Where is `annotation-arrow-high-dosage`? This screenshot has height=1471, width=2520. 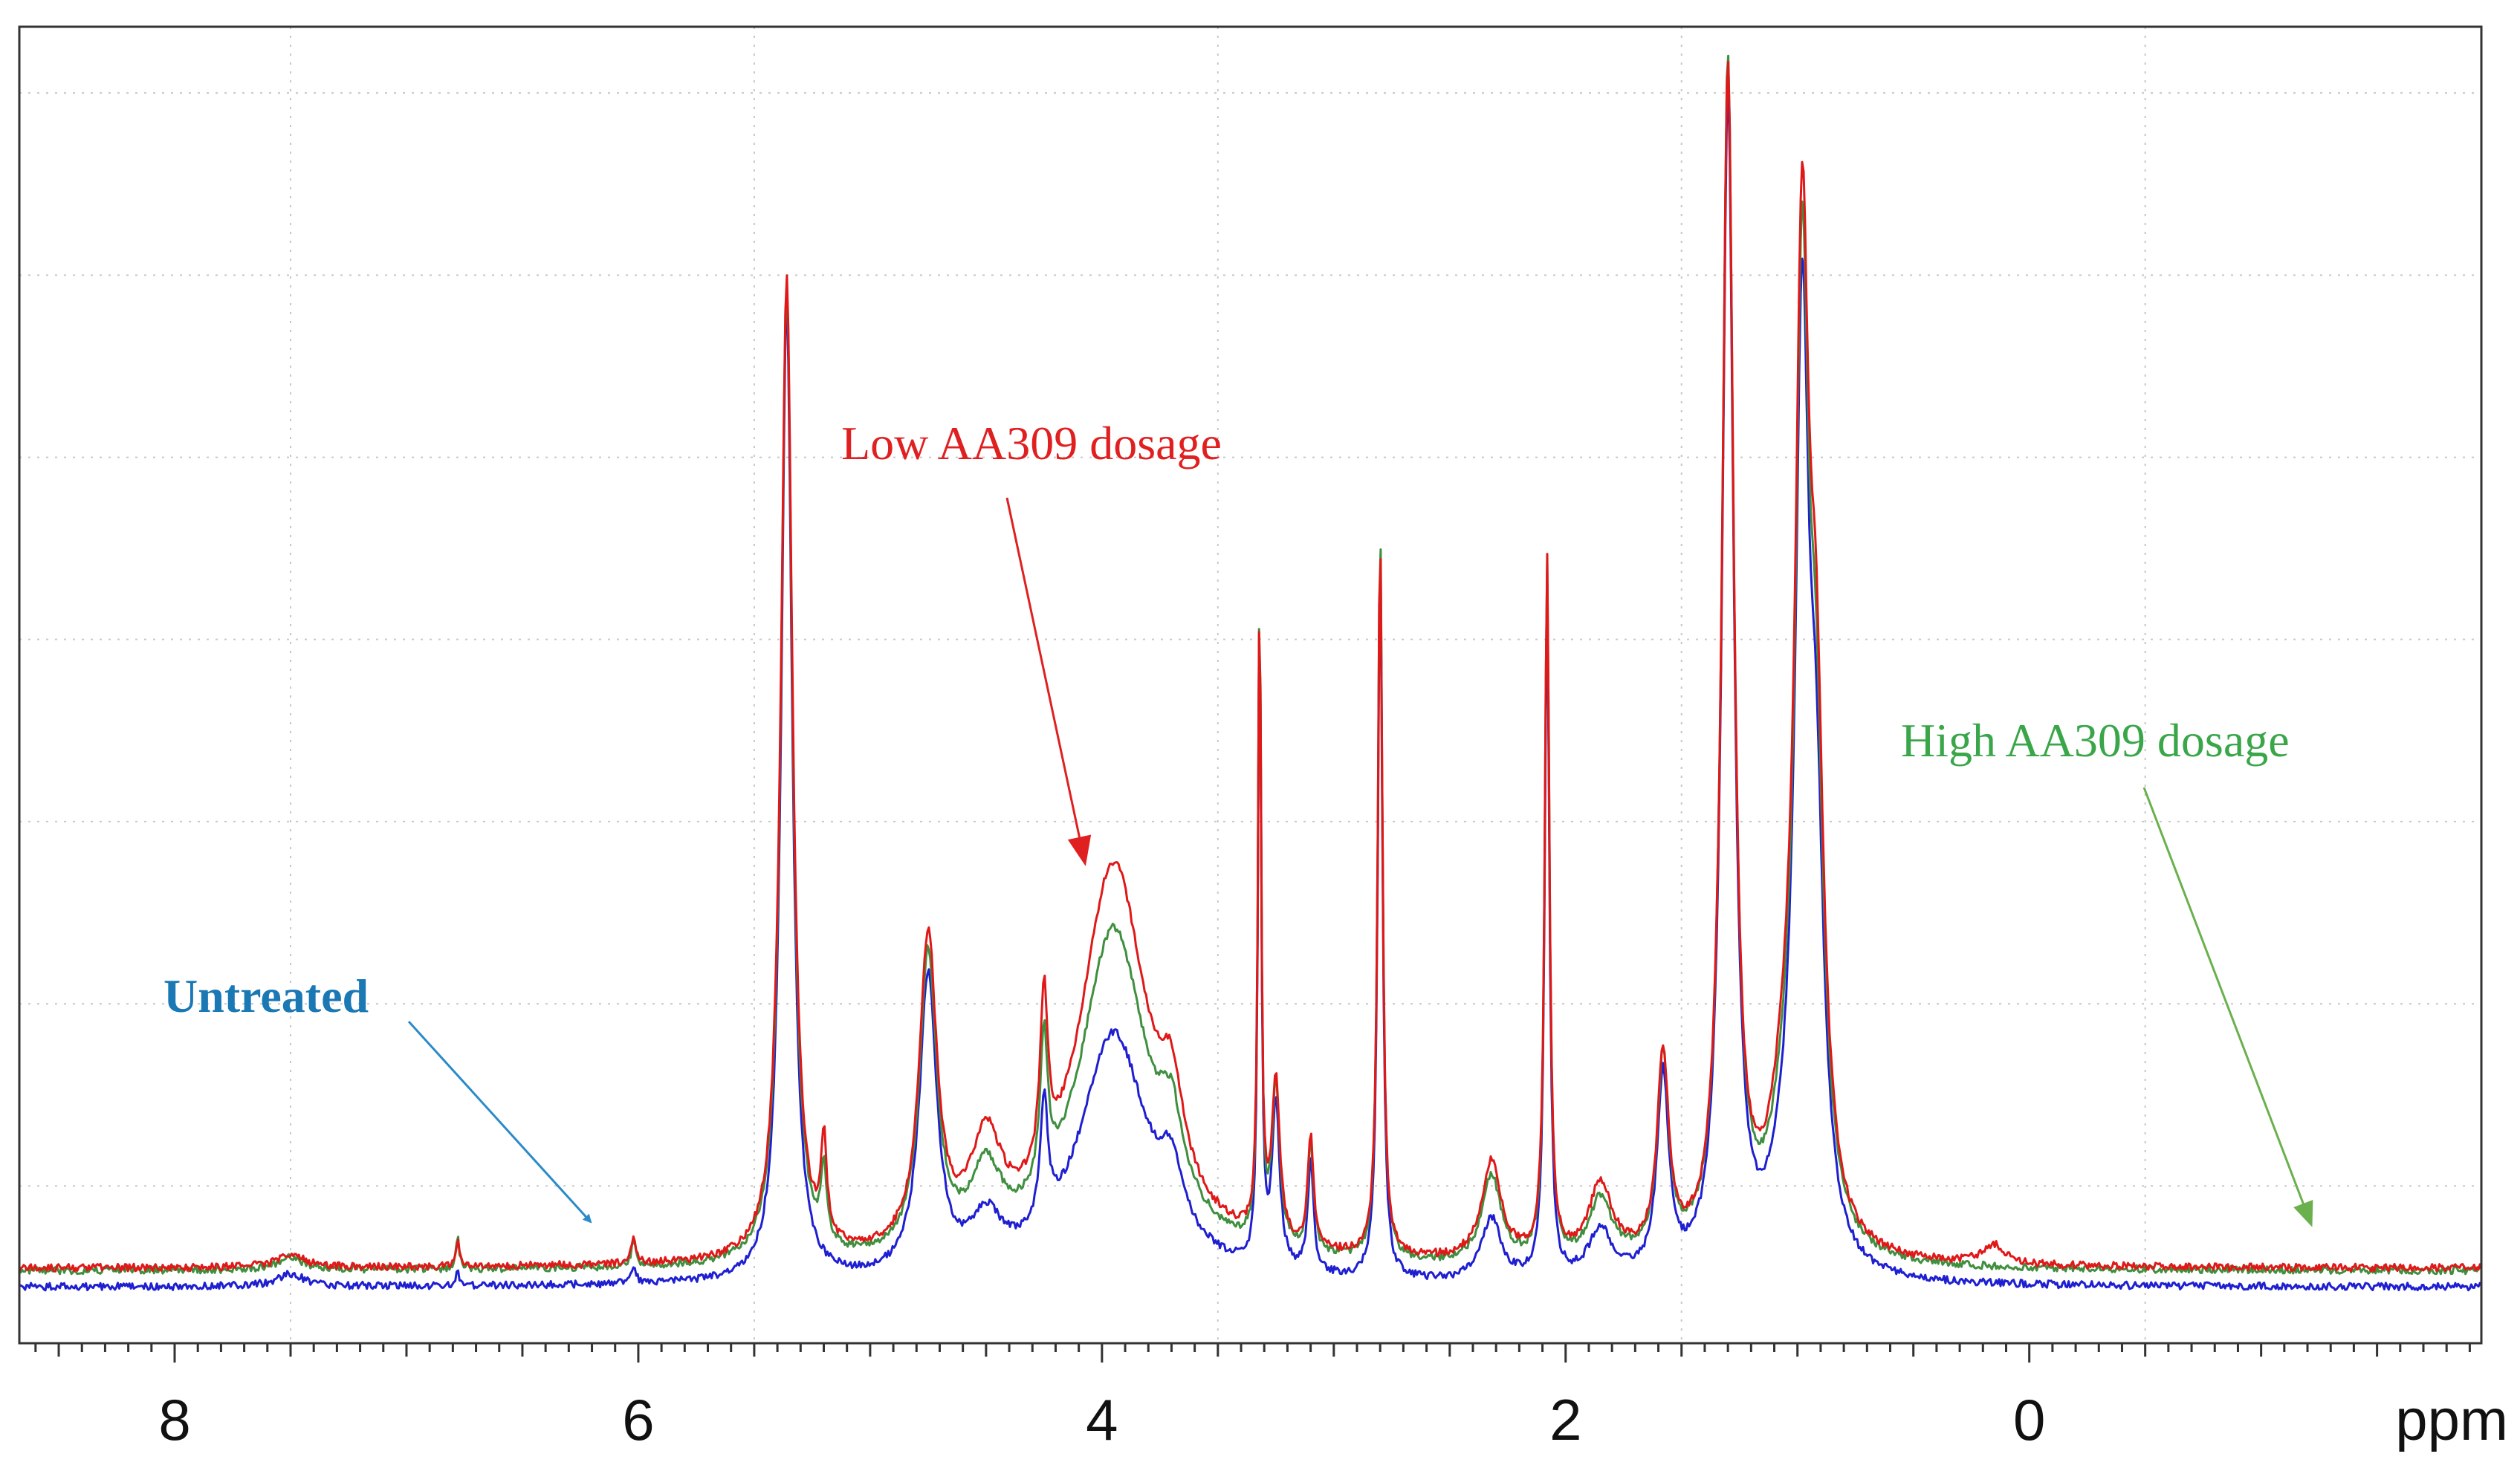
annotation-arrow-high-dosage is located at coordinates (2227, 1007).